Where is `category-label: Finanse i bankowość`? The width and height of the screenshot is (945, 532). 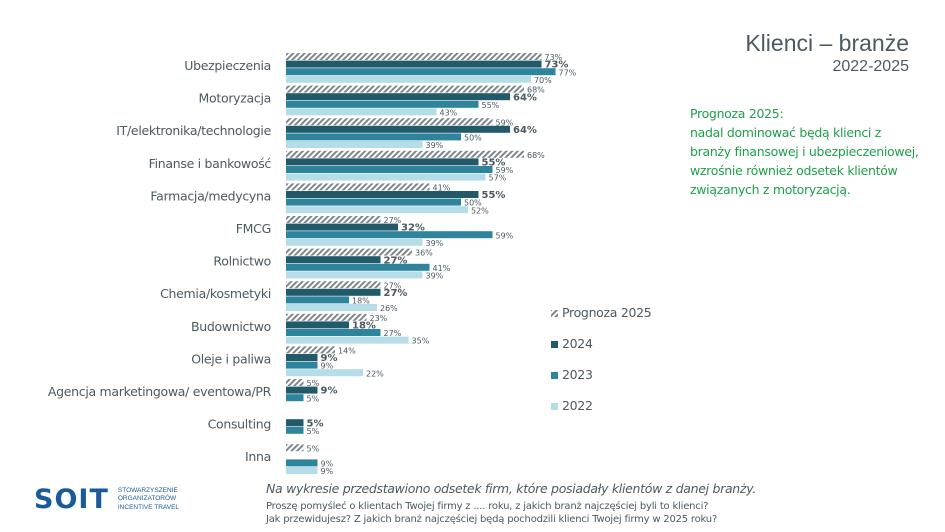 category-label: Finanse i bankowość is located at coordinates (210, 163).